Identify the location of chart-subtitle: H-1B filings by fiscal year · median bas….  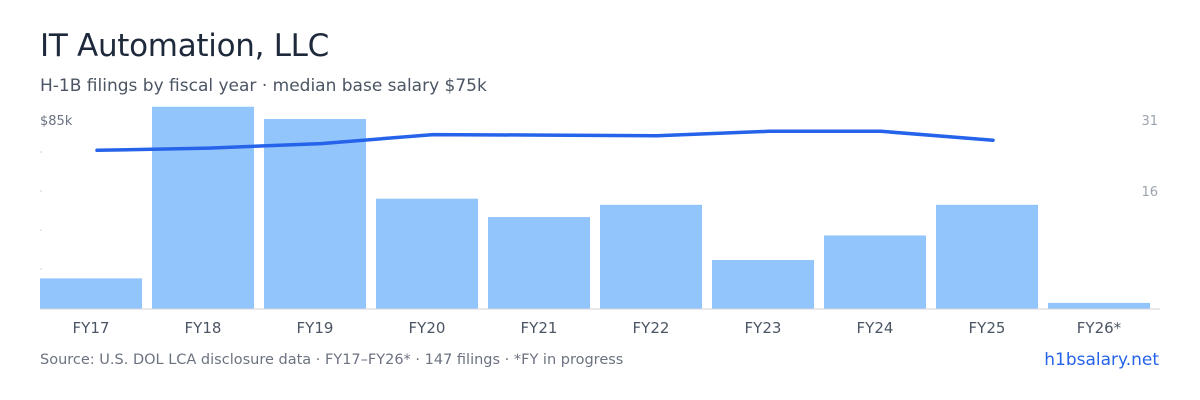
(263, 86).